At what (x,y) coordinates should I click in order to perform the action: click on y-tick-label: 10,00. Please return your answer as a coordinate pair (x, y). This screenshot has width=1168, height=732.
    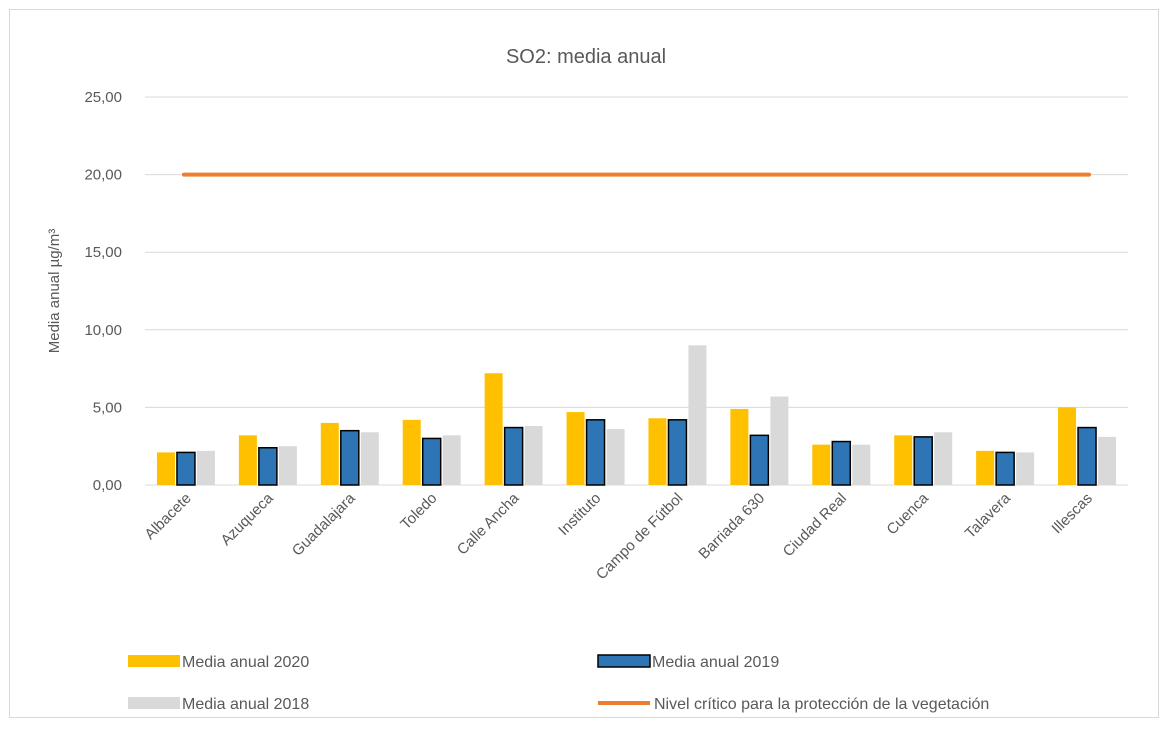
    Looking at the image, I should click on (103, 330).